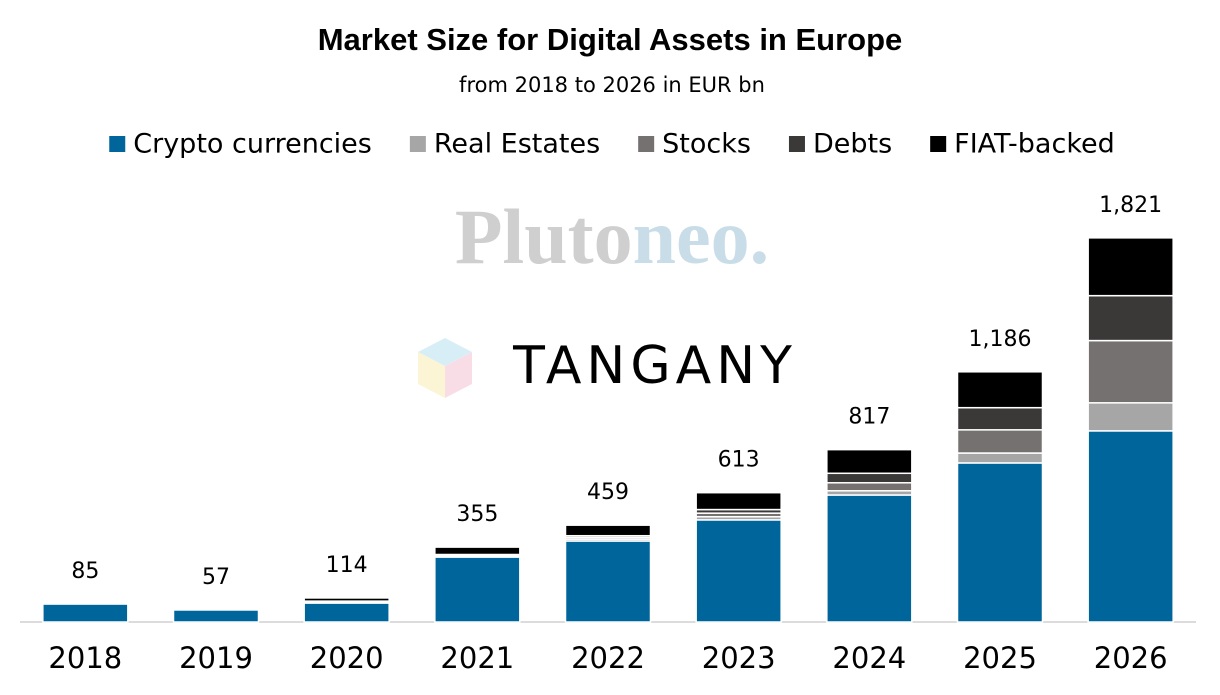  What do you see at coordinates (1131, 658) in the screenshot?
I see `x-tick-label: 2026` at bounding box center [1131, 658].